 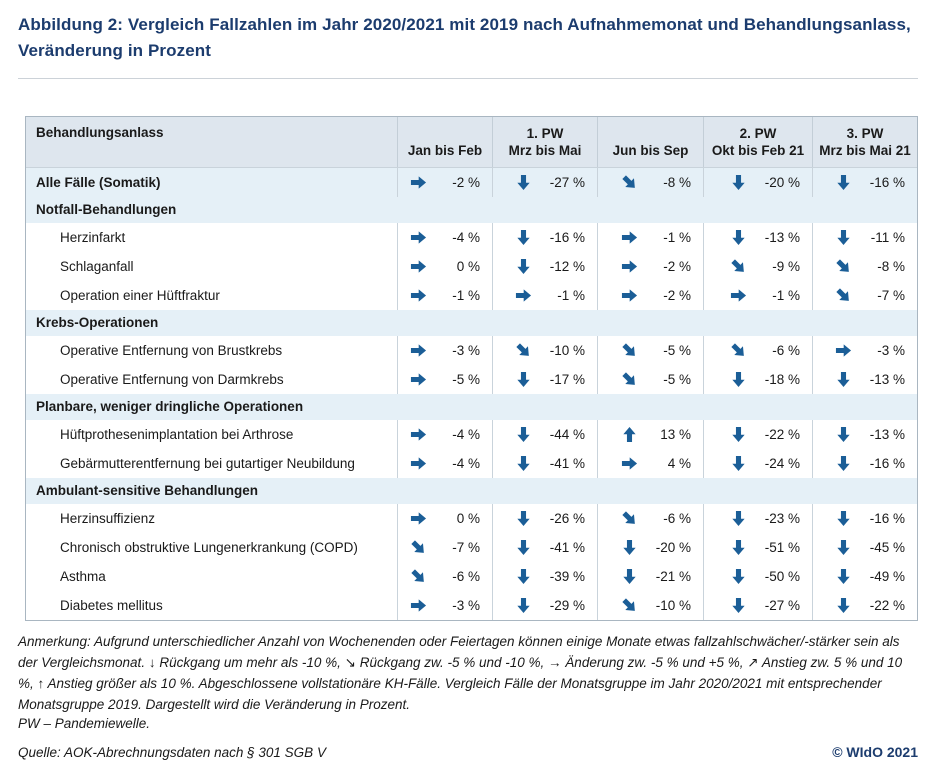 What do you see at coordinates (471, 406) in the screenshot?
I see `section-row: Planbare, weniger dringliche Operationen` at bounding box center [471, 406].